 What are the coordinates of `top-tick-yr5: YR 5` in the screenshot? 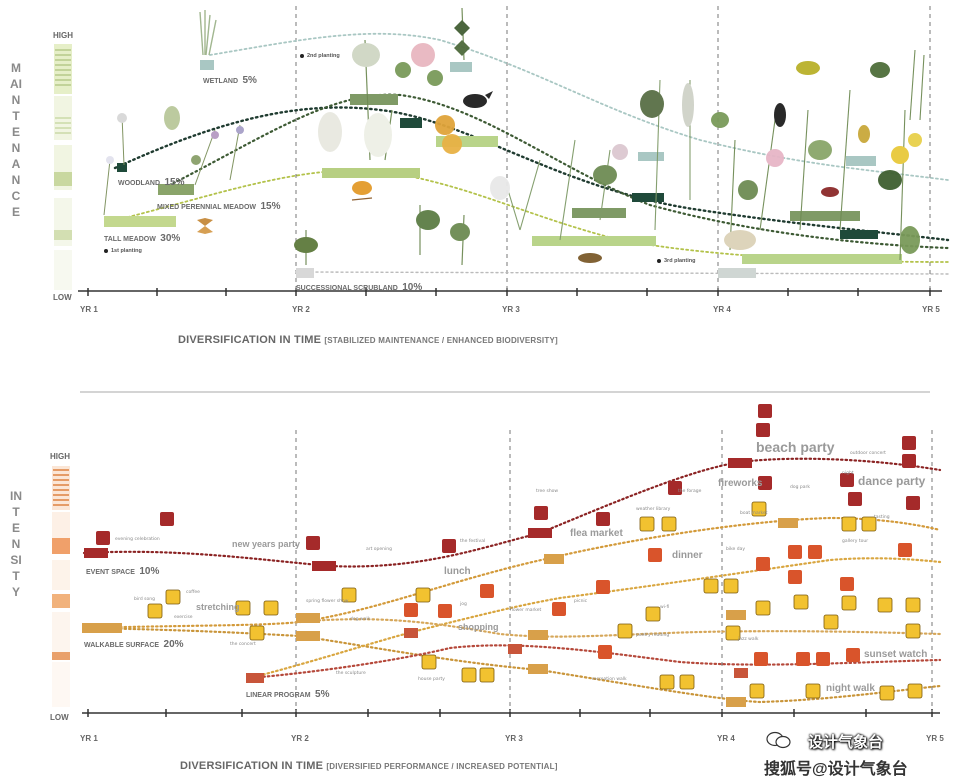 It's located at (931, 309).